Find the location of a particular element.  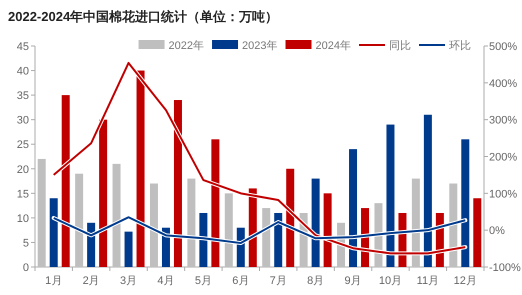

y-tick-label: 25 is located at coordinates (22, 145).